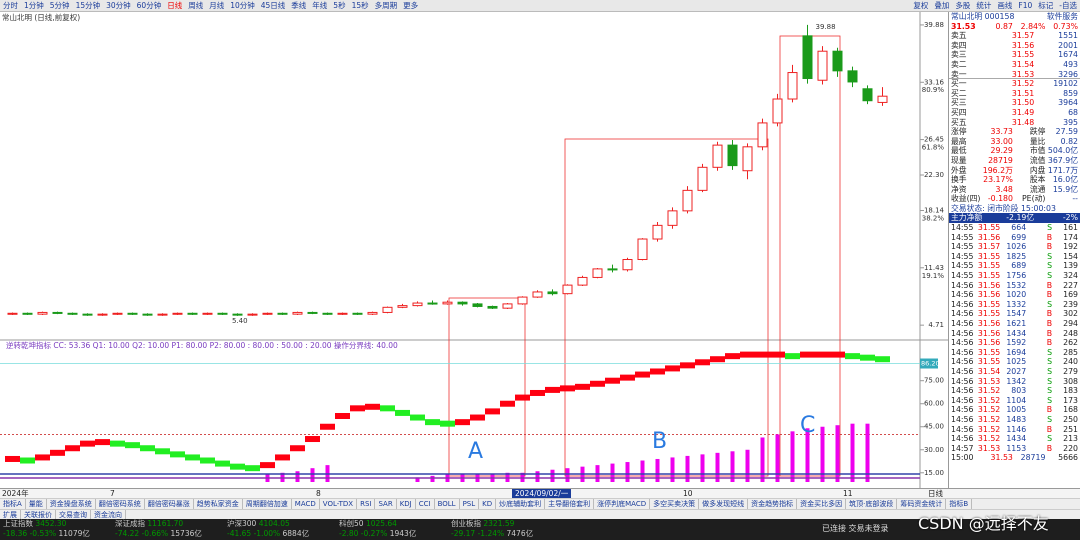 The height and width of the screenshot is (540, 1080). I want to click on tab: VOL-TDX, so click(339, 504).